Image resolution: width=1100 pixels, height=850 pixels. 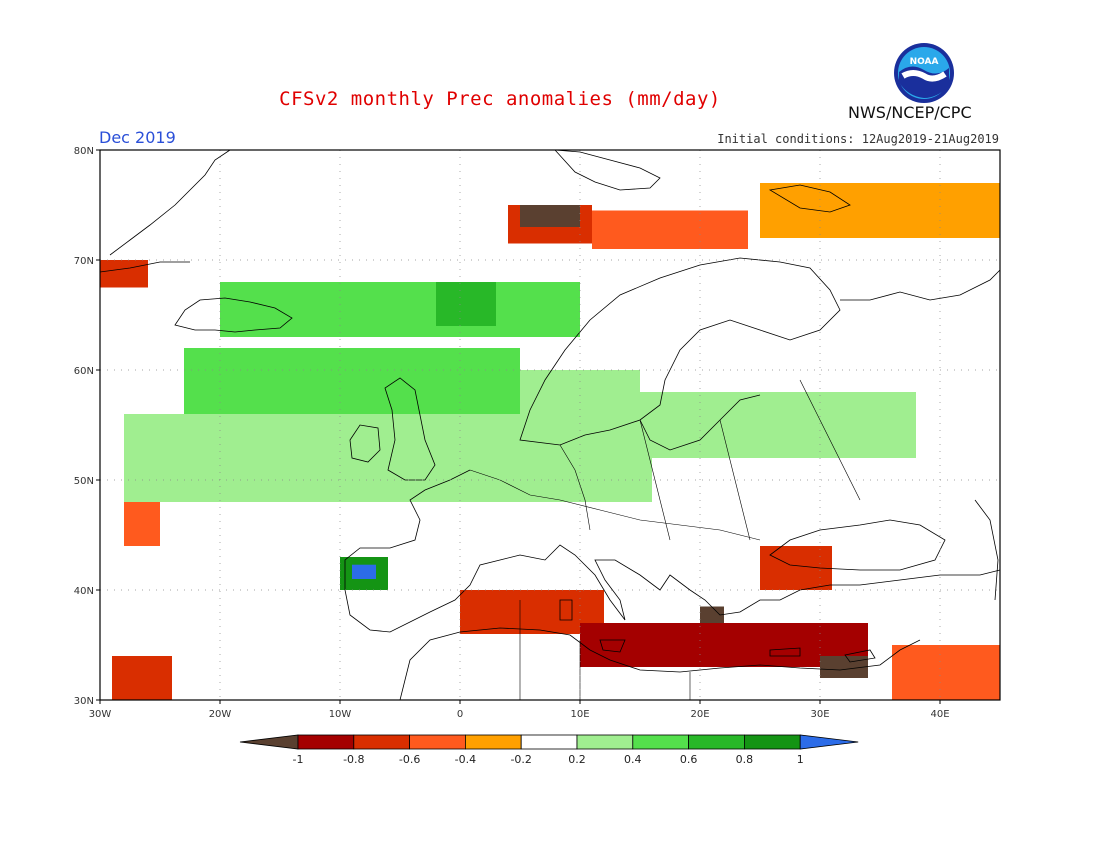 I want to click on lon-tick-label: 20E, so click(x=699, y=714).